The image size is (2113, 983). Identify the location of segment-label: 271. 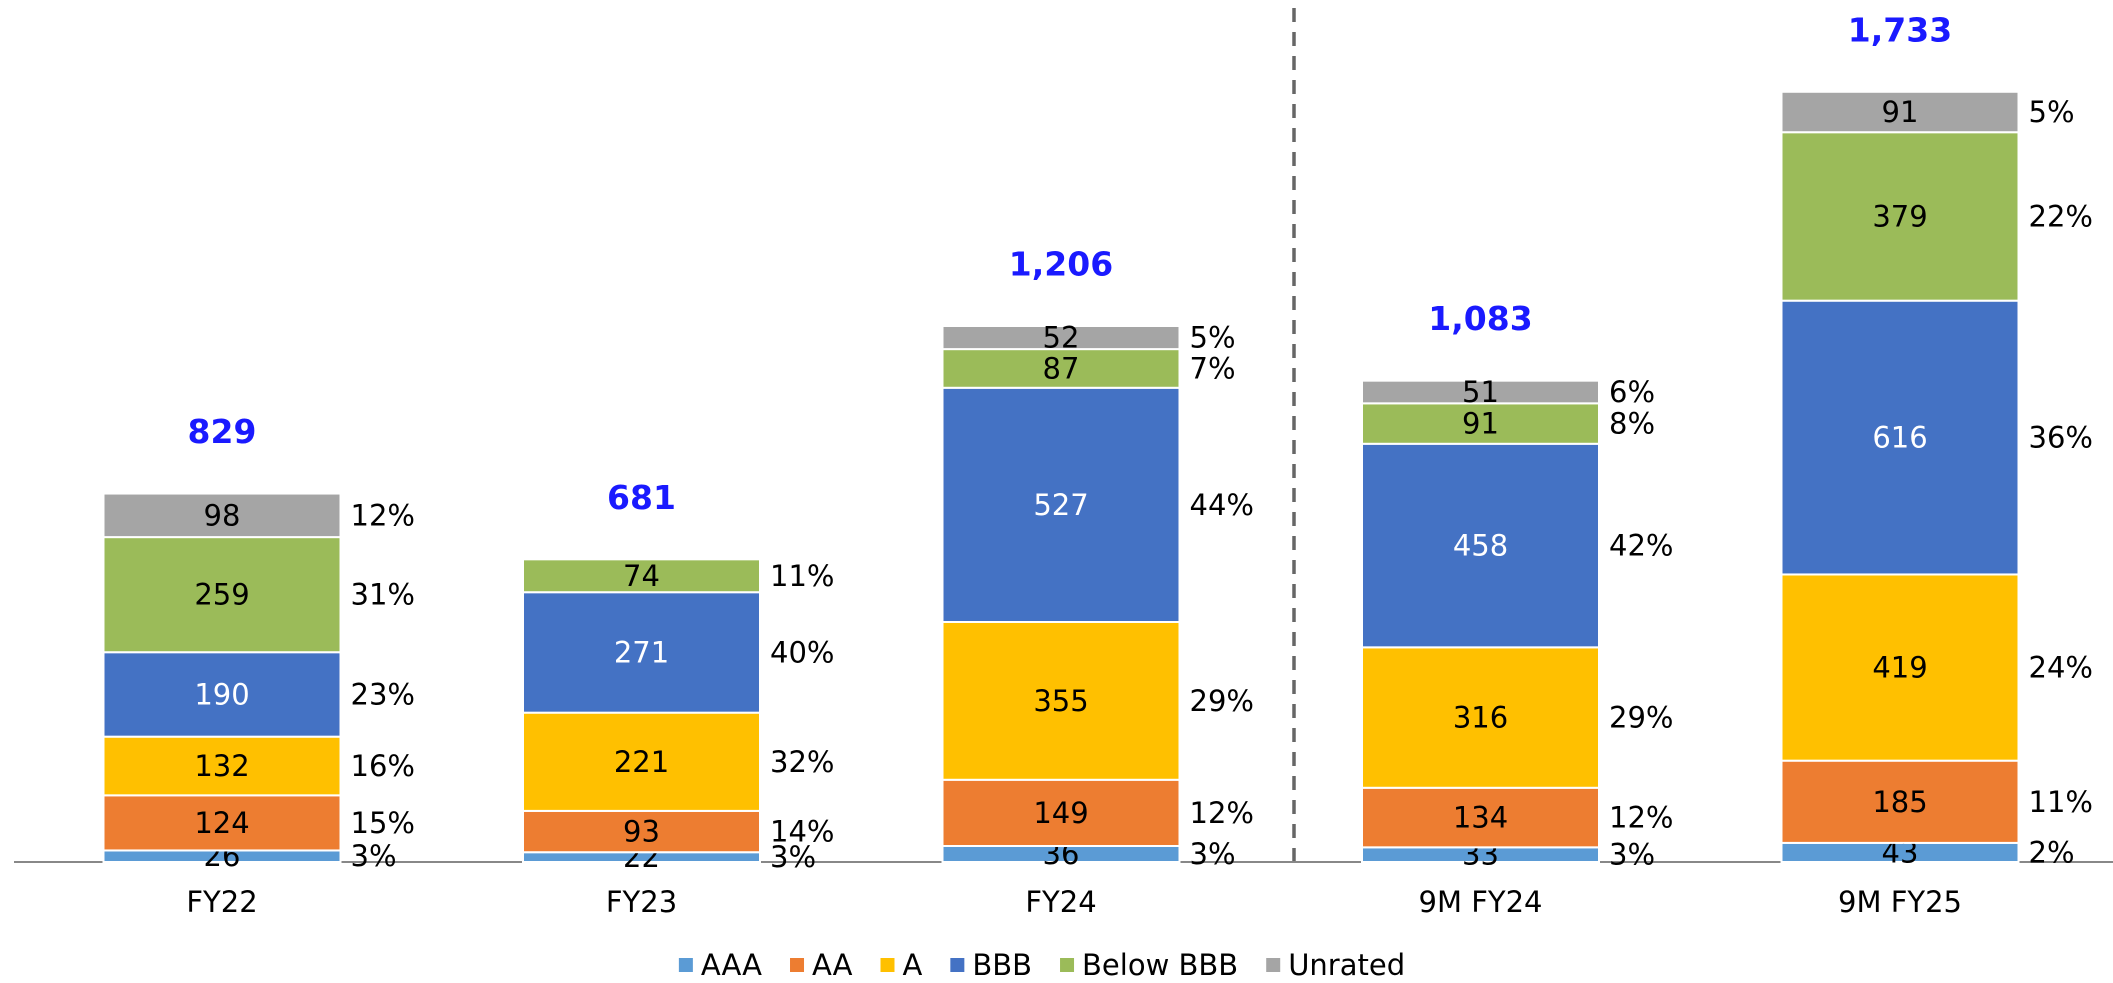
(641, 652).